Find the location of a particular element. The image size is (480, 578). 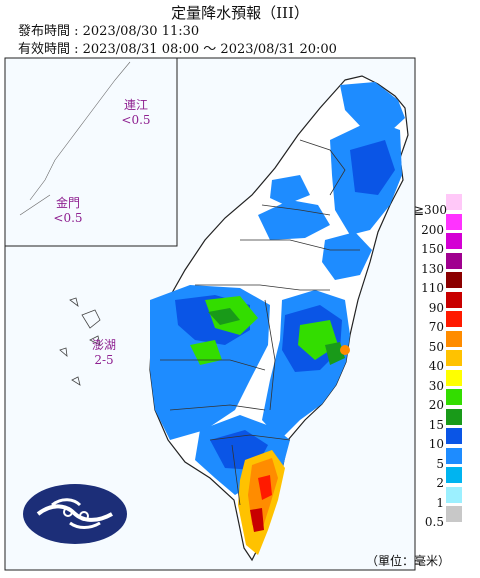

legend-label: 200 is located at coordinates (432, 229).